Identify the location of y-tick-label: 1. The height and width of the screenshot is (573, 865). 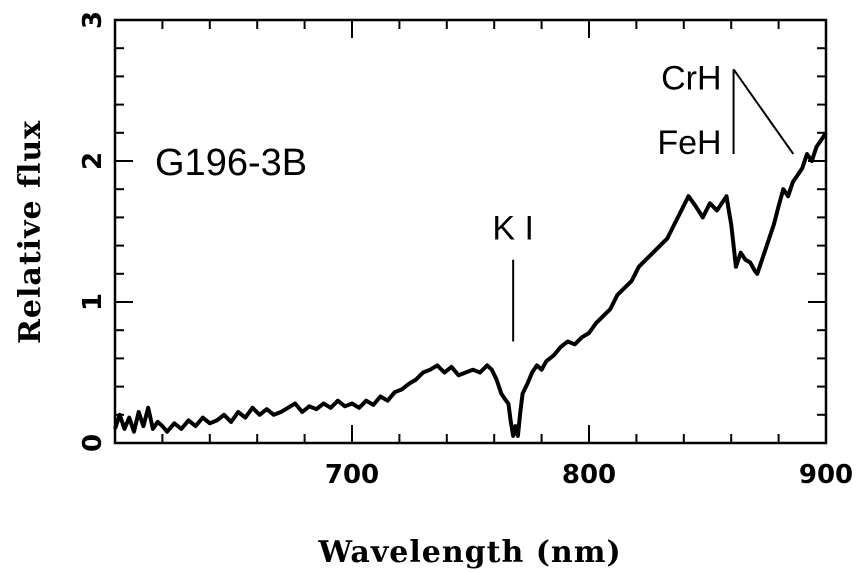
(93, 302).